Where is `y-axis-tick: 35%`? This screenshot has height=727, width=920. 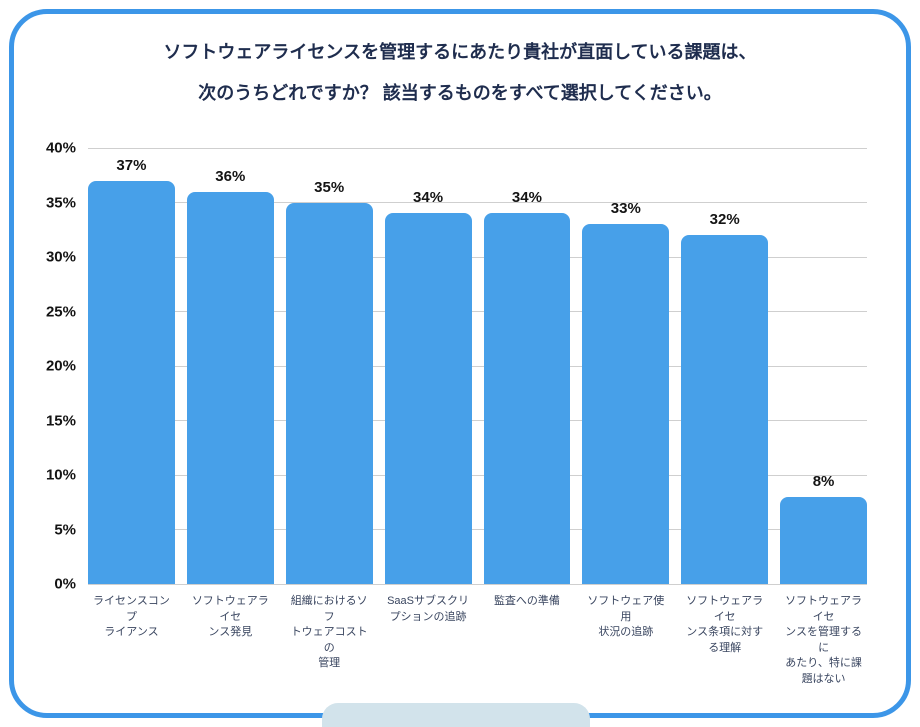
y-axis-tick: 35% is located at coordinates (60, 202).